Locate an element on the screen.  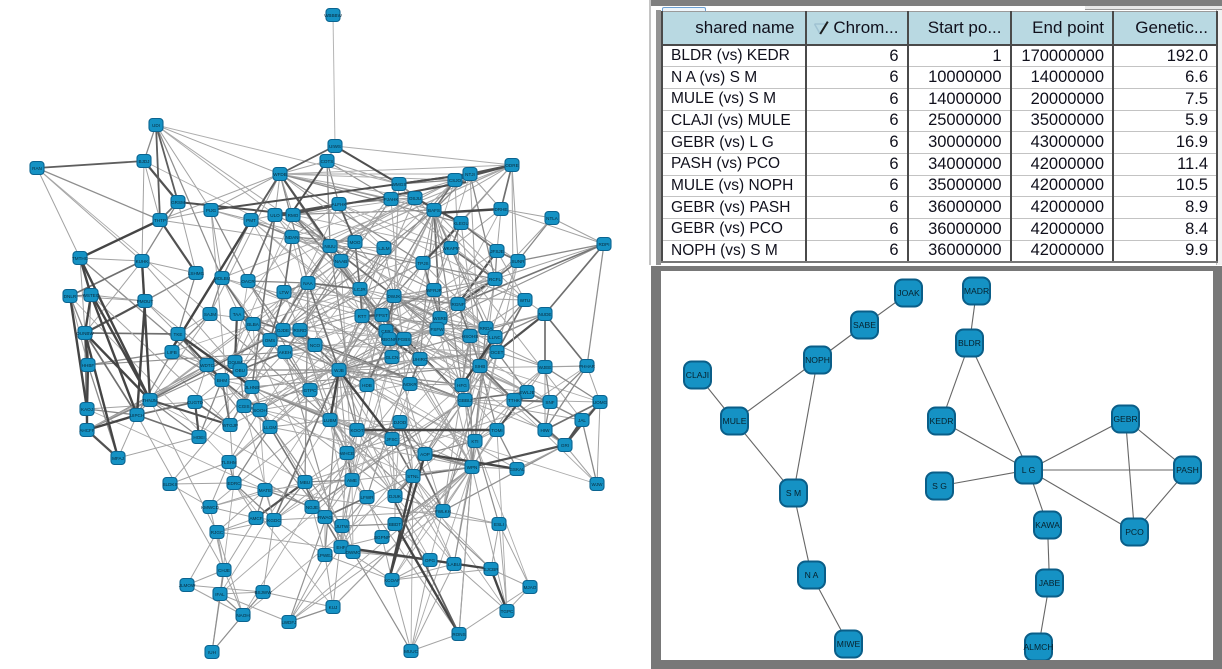
svg-text: WFDB is located at coordinates (280, 174).